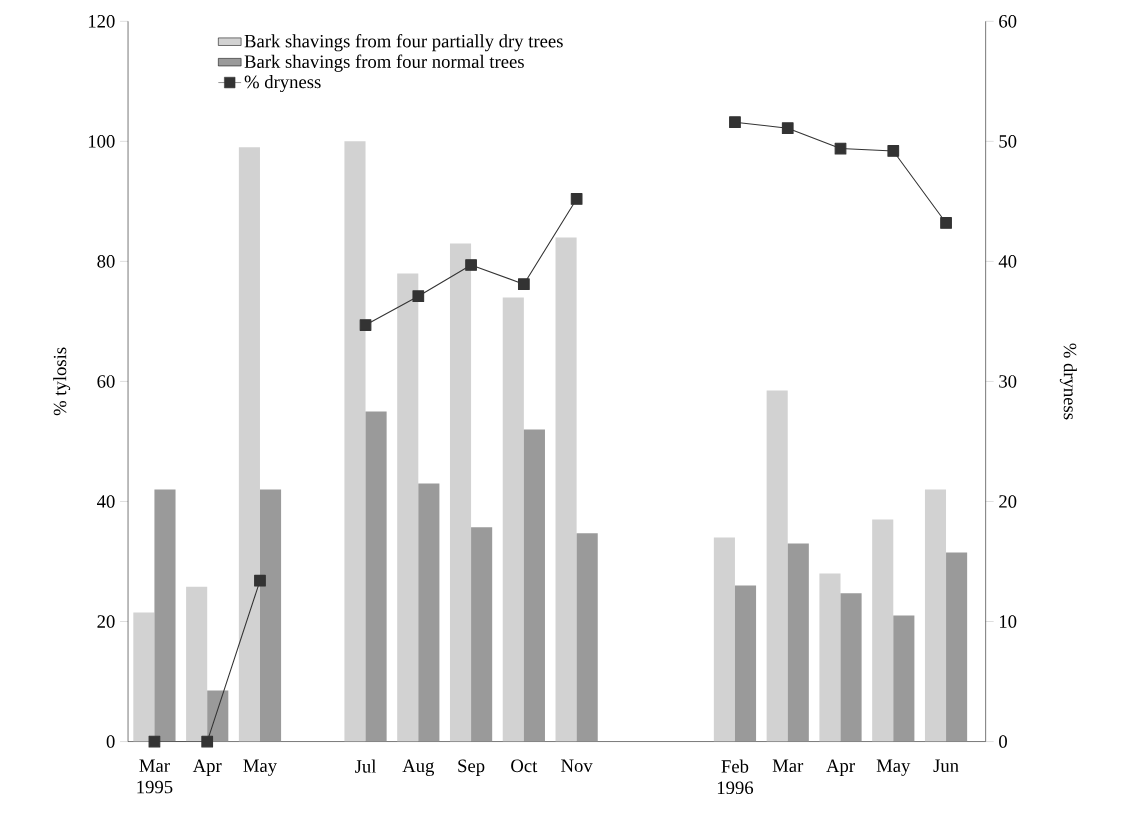 The height and width of the screenshot is (823, 1123). I want to click on x-tick-label: Feb 1996, so click(735, 777).